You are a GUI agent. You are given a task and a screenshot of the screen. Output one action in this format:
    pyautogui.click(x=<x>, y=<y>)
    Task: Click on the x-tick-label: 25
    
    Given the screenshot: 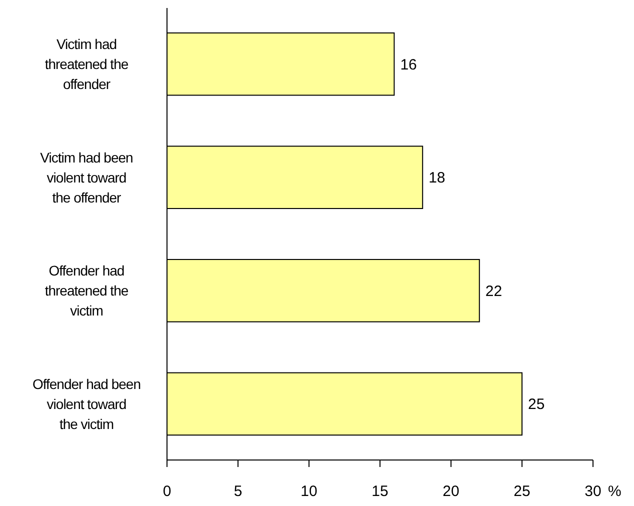 What is the action you would take?
    pyautogui.click(x=522, y=491)
    